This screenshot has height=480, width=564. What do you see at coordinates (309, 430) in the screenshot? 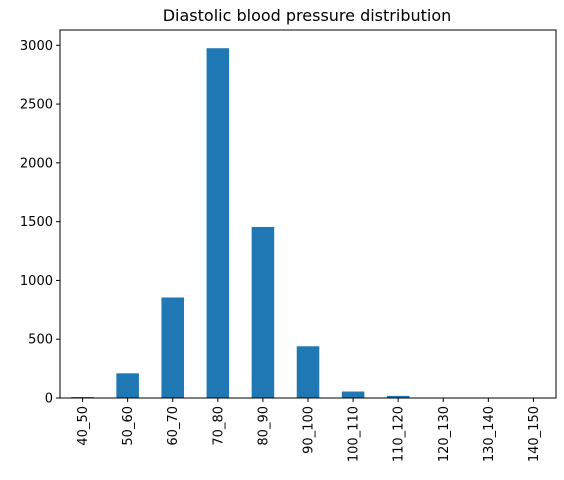
I see `x-tick-label-90_100: 90_100` at bounding box center [309, 430].